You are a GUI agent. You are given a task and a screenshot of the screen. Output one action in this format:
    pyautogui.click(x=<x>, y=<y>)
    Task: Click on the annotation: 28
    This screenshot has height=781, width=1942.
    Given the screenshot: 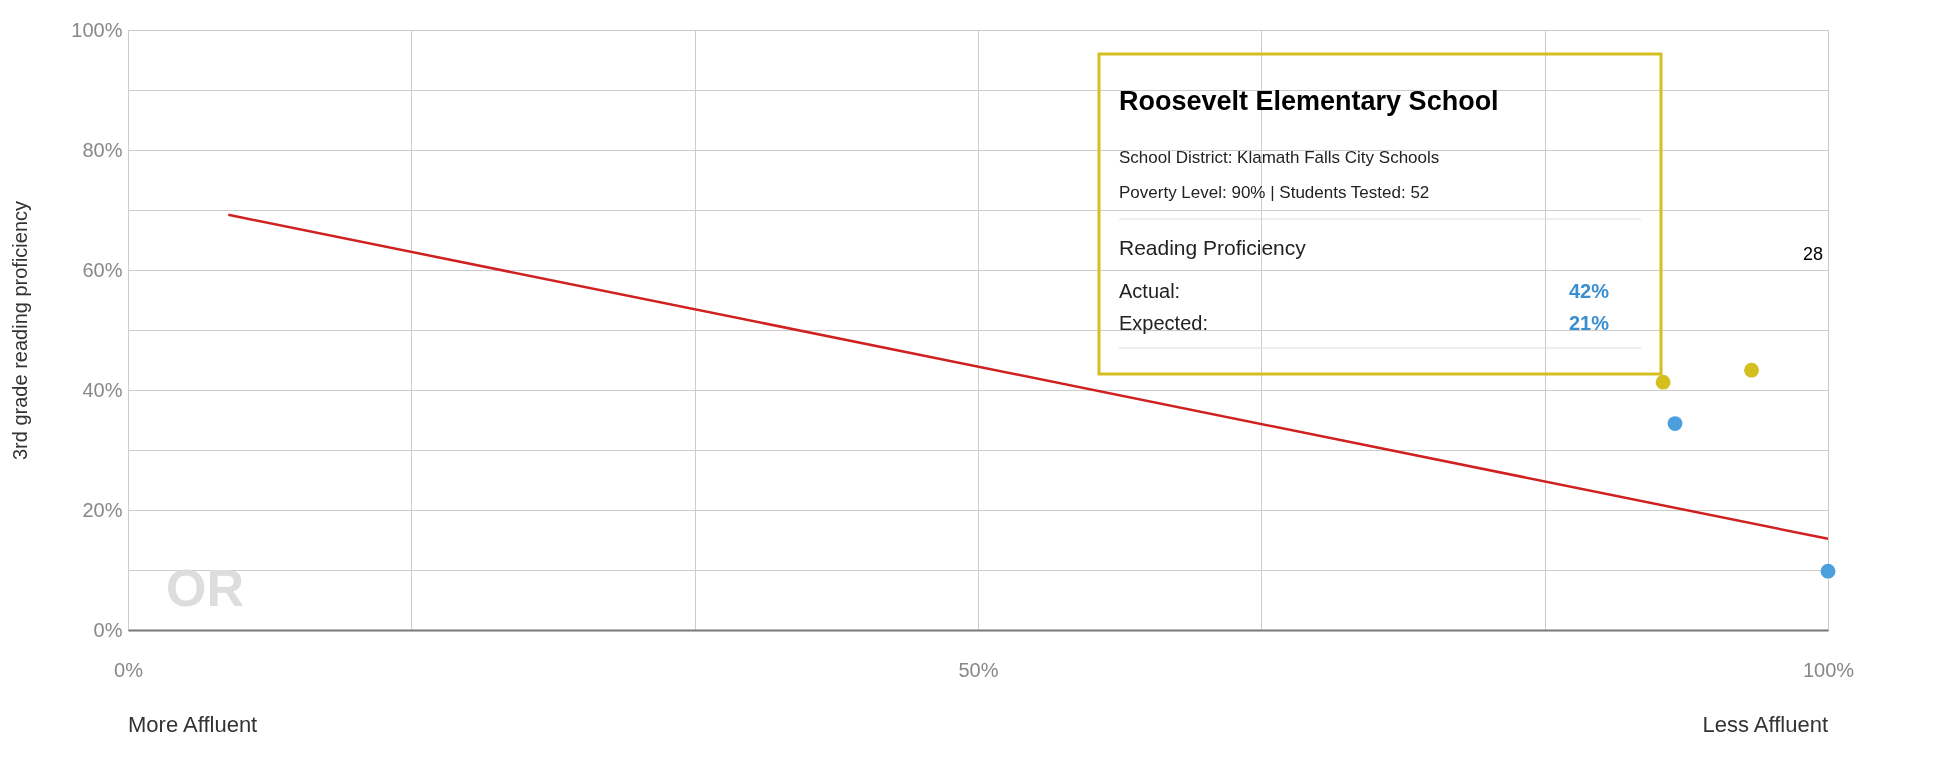 What is the action you would take?
    pyautogui.click(x=1812, y=254)
    